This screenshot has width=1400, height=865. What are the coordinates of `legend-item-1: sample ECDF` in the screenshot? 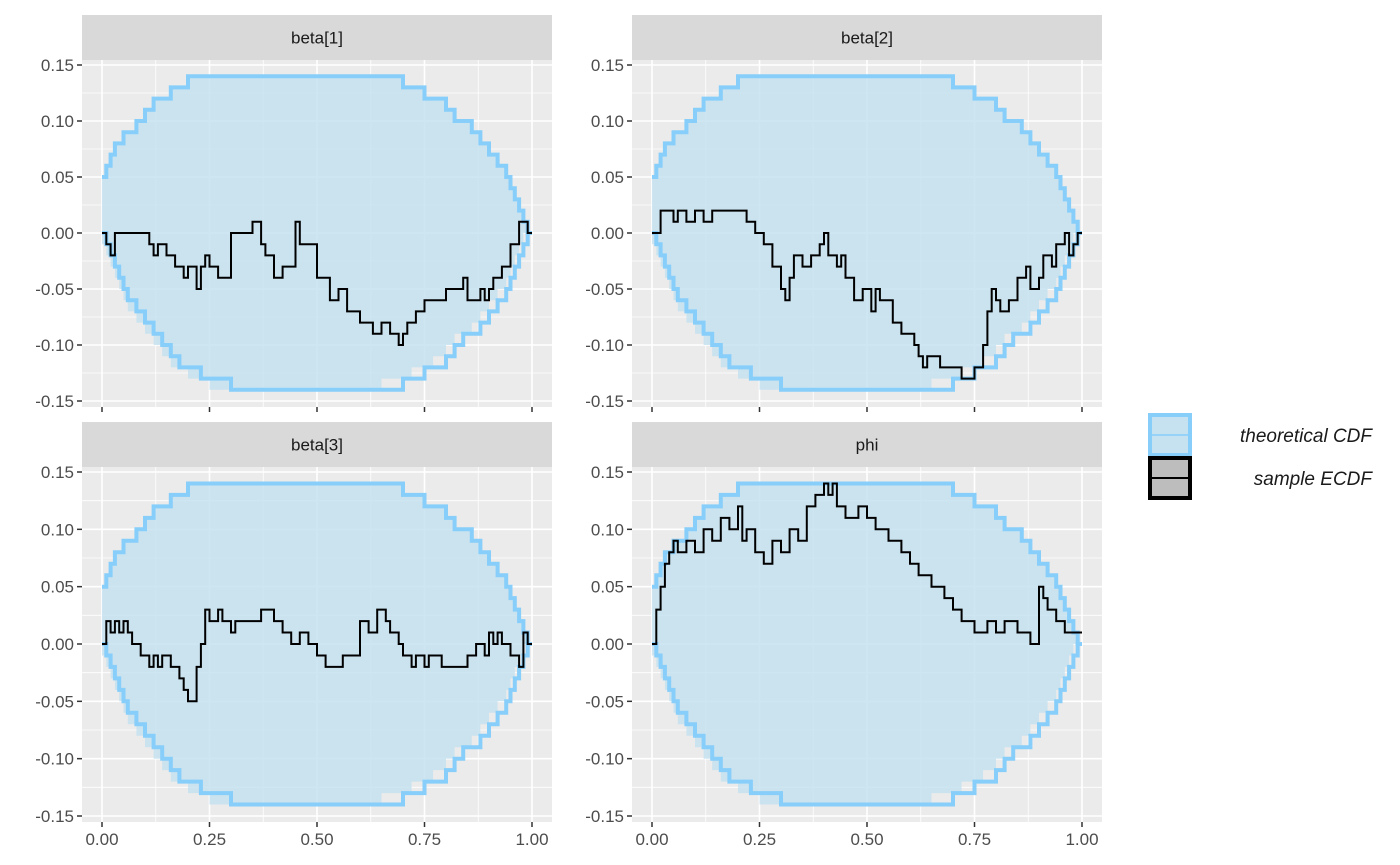 It's located at (1261, 478).